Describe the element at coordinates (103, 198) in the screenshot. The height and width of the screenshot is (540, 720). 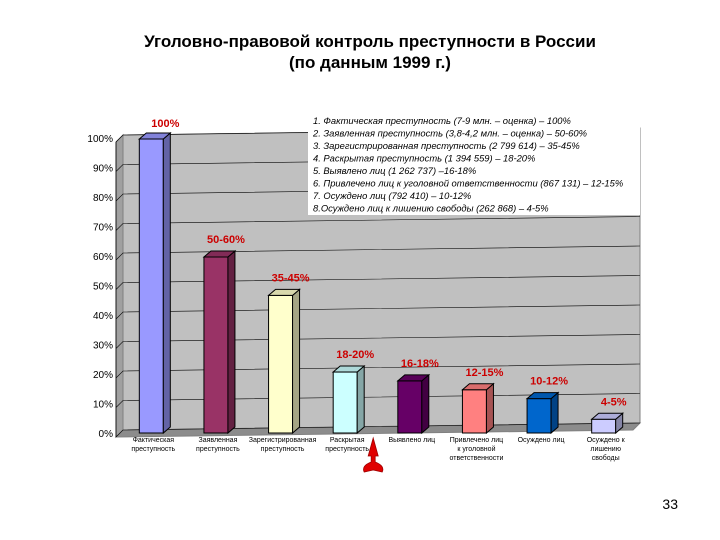
I see `y-tick-label: 80%` at that location.